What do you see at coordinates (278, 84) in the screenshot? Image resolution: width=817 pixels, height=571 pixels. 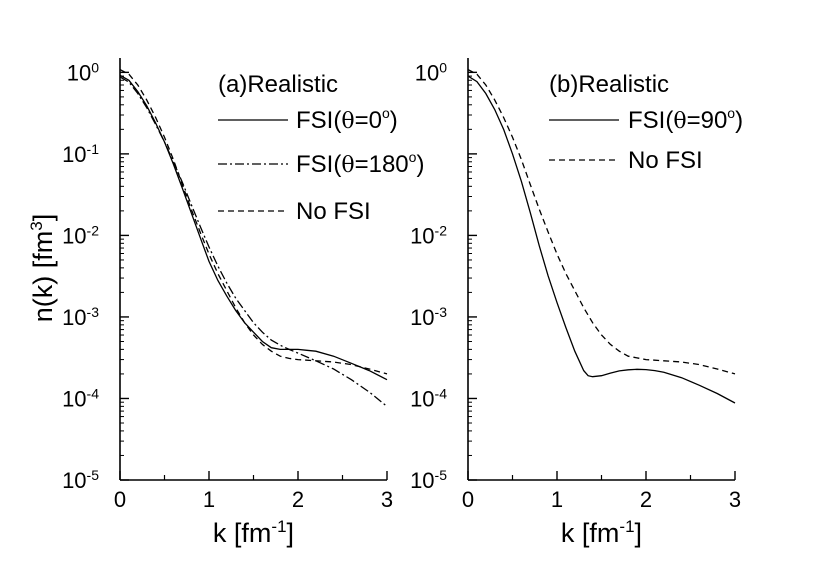 I see `panel-title: (a)Realistic` at bounding box center [278, 84].